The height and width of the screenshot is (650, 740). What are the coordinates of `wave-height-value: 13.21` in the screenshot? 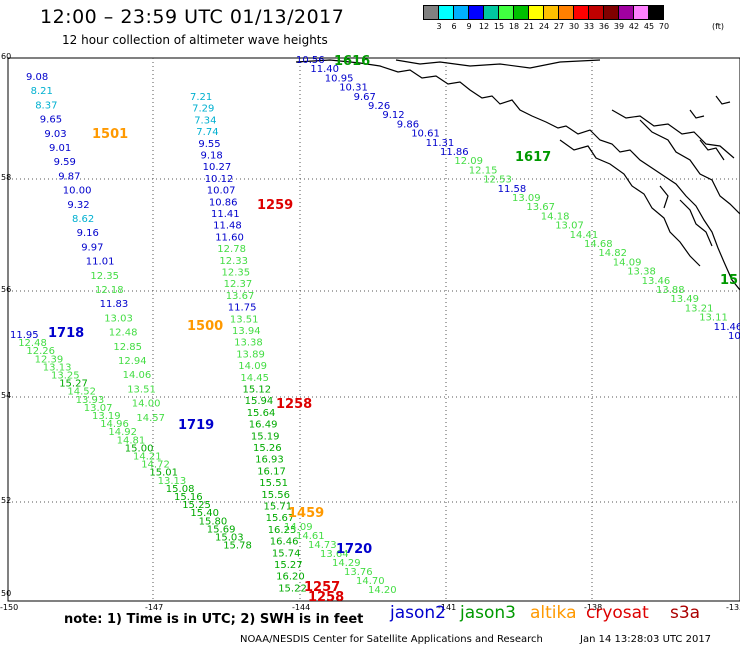 It's located at (699, 308).